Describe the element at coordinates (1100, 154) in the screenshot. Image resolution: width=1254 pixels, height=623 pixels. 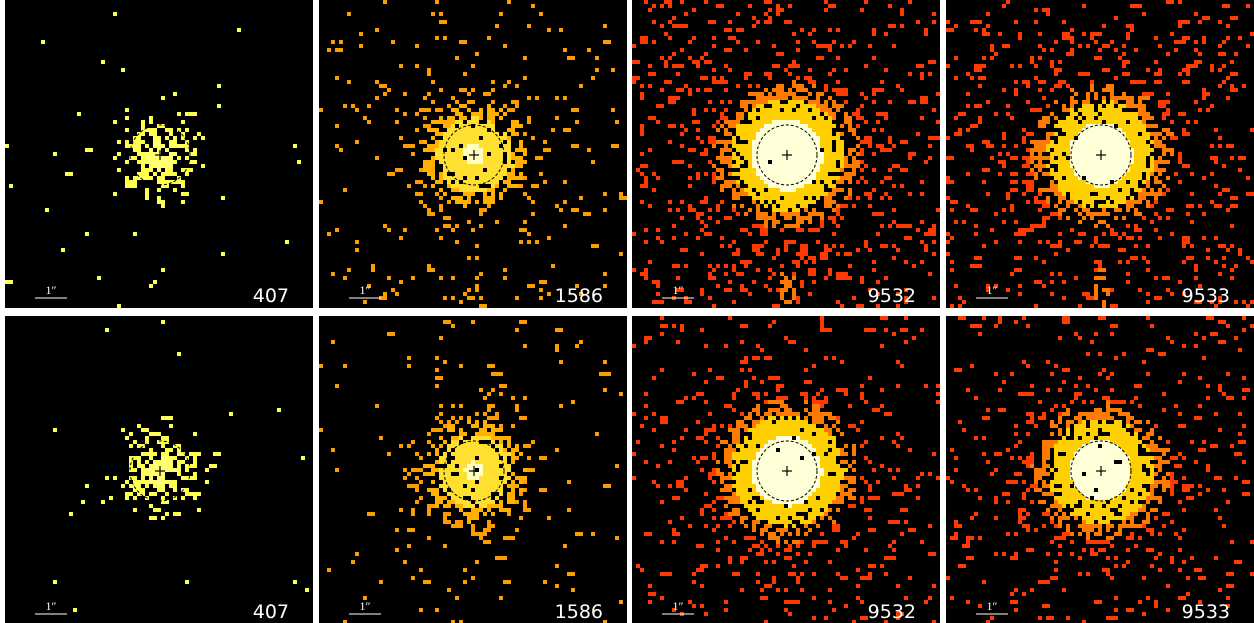
I see `panel: 1″ 9533` at that location.